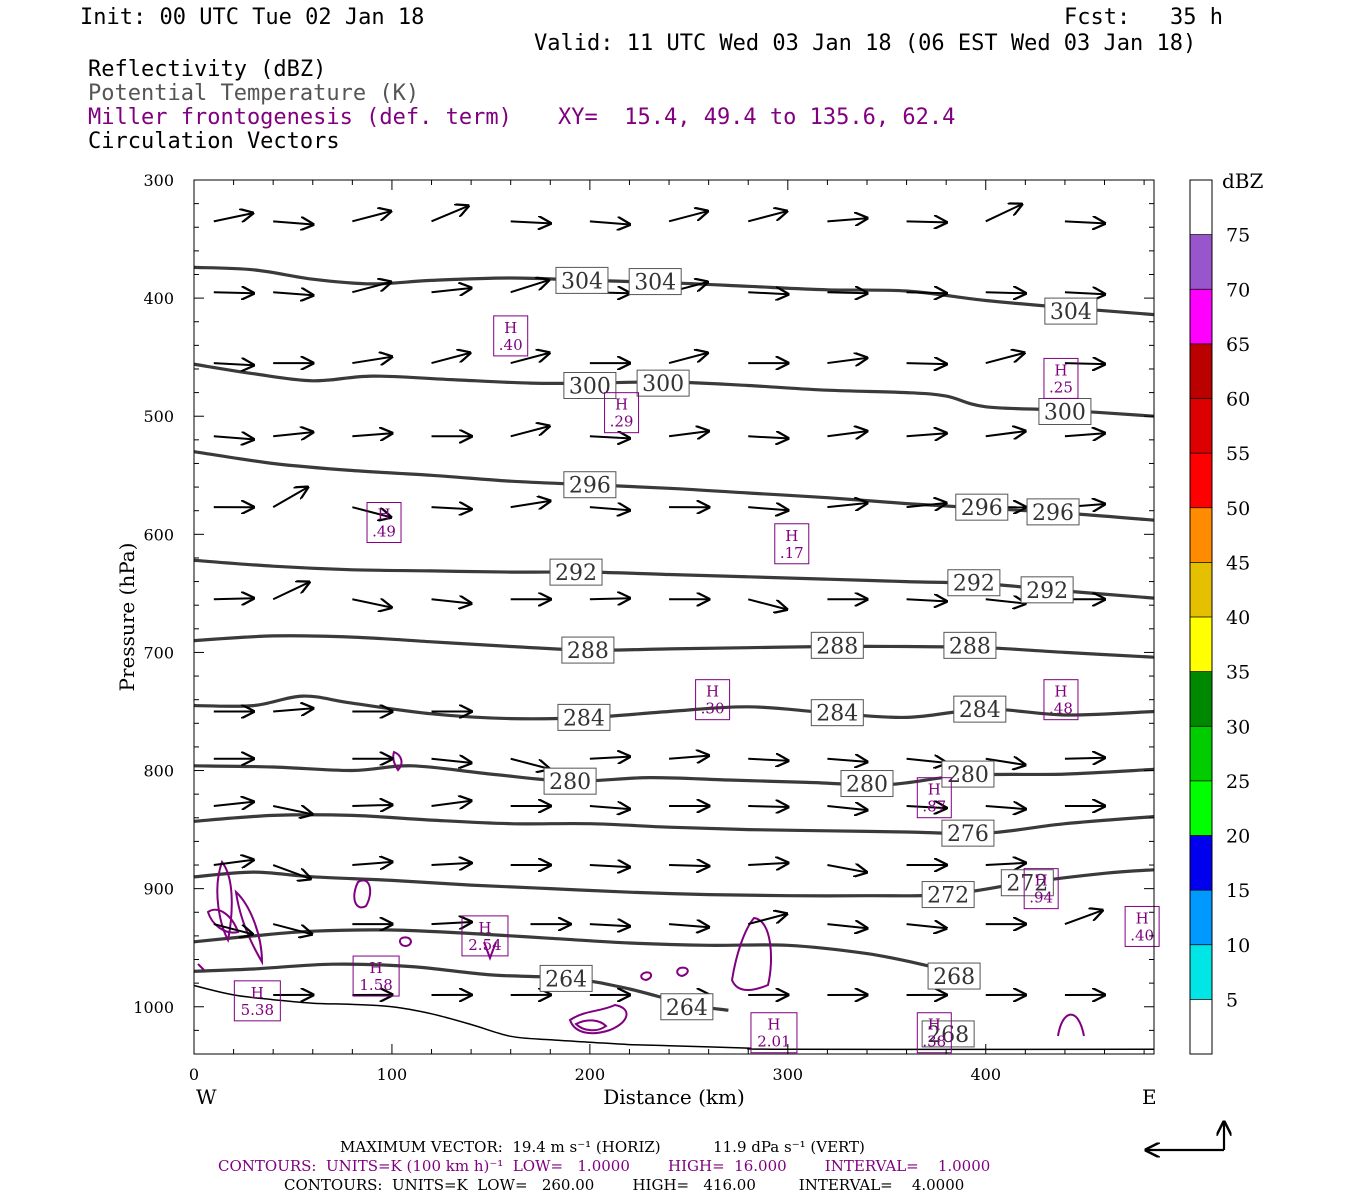 The height and width of the screenshot is (1200, 1350). I want to click on colorbar-label: 65, so click(1238, 345).